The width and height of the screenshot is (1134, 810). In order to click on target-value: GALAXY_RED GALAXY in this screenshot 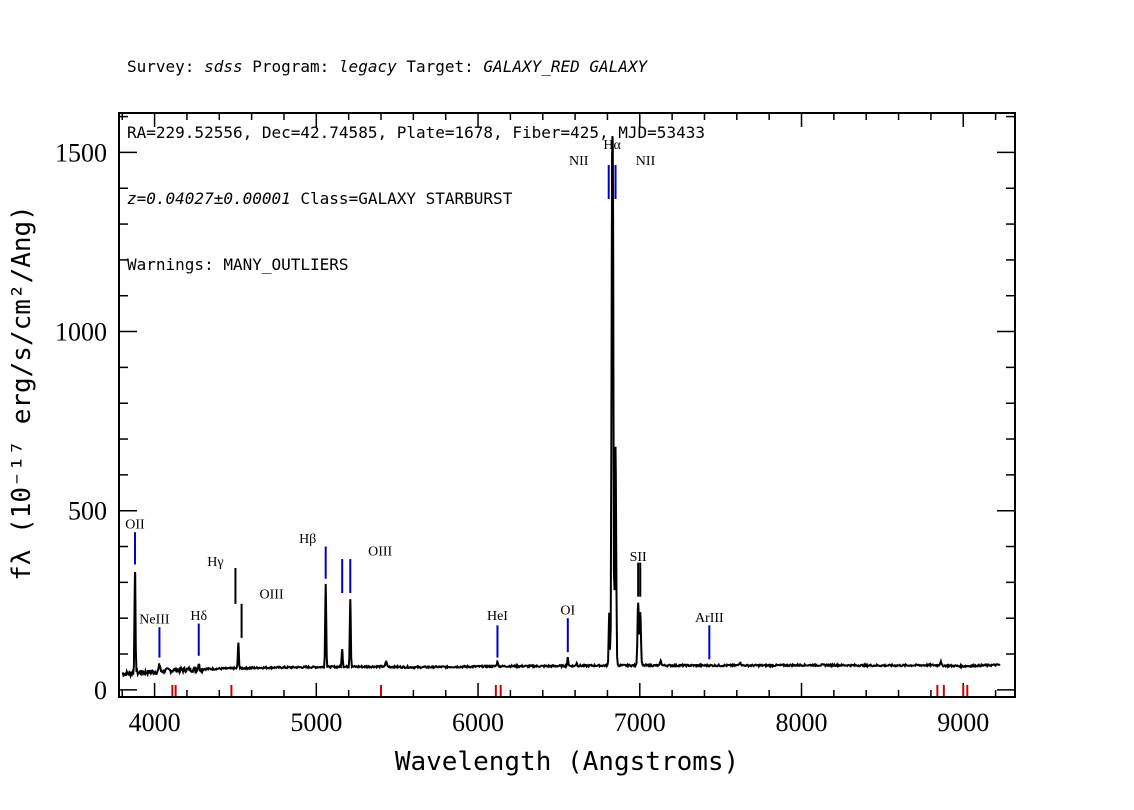, I will do `click(565, 66)`.